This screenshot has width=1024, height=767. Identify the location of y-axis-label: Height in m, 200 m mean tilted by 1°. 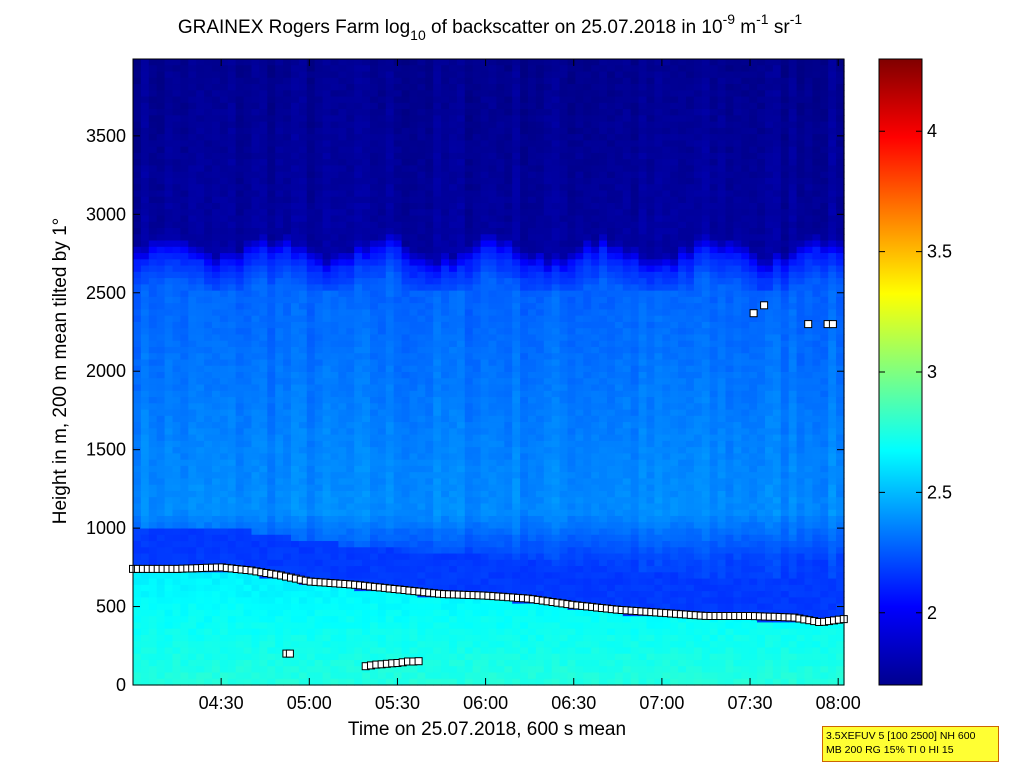
(60, 371).